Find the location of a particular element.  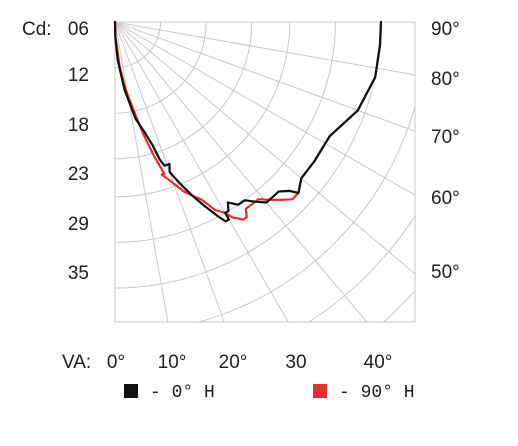

cd-tick-label: 29 is located at coordinates (78, 224).